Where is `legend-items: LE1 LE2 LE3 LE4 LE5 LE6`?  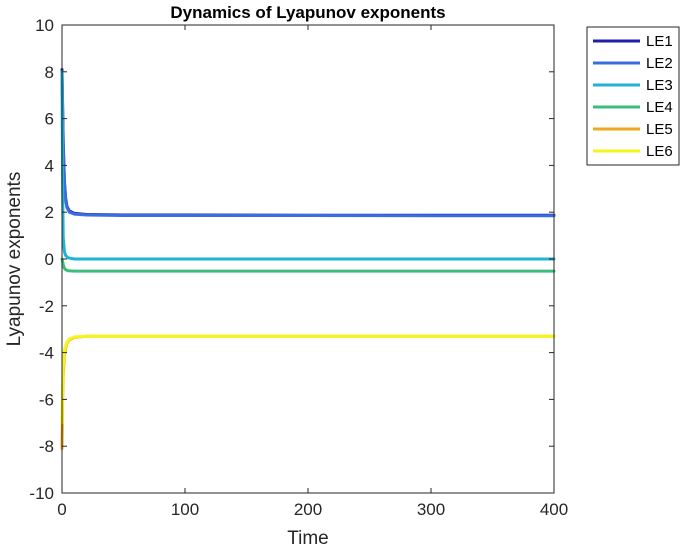
legend-items: LE1 LE2 LE3 LE4 LE5 LE6 is located at coordinates (633, 96).